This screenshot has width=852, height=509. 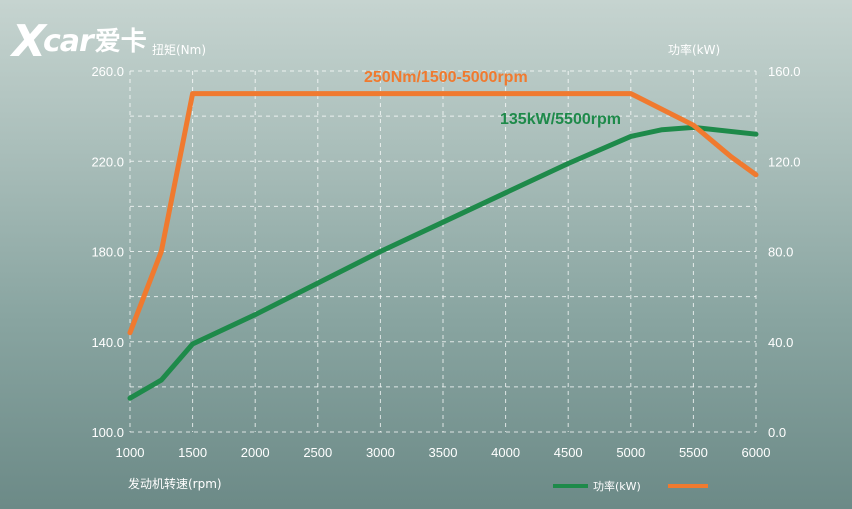 I want to click on x-tick-label: 1500, so click(x=192, y=452).